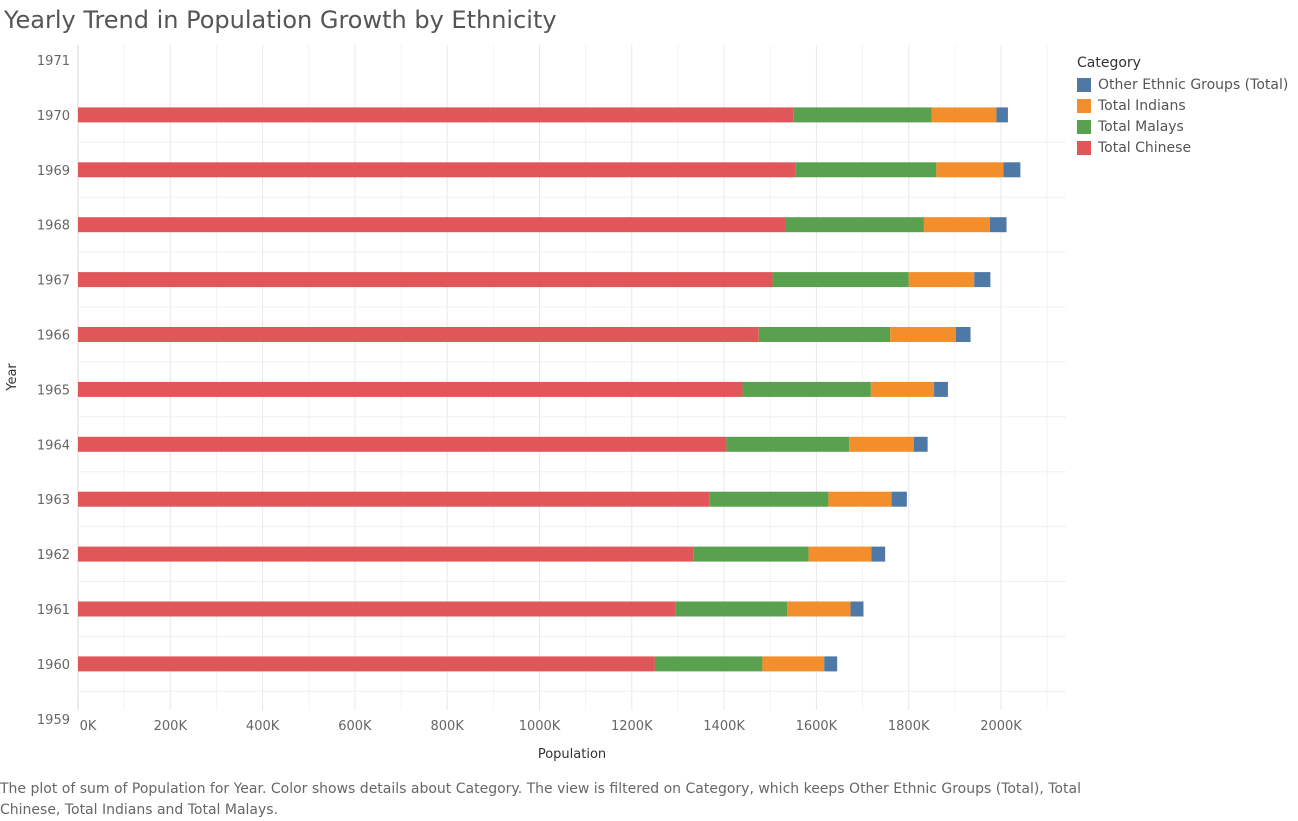 The height and width of the screenshot is (821, 1298). Describe the element at coordinates (1142, 105) in the screenshot. I see `legend-label: Total Indians` at that location.